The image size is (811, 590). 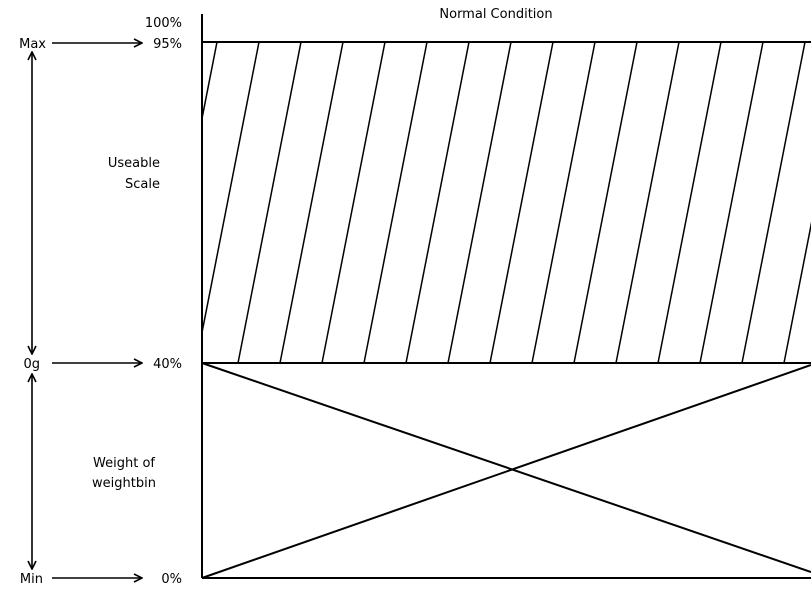 I want to click on useable-scale-label-line2: Scale, so click(x=142, y=184).